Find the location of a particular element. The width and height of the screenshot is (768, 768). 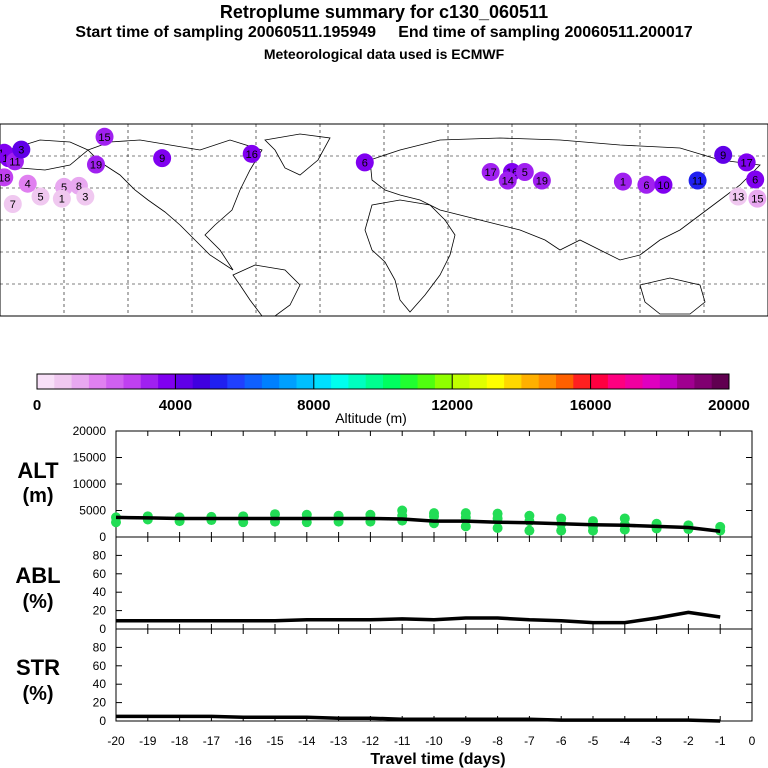

x-tick-label: 0 is located at coordinates (752, 741).